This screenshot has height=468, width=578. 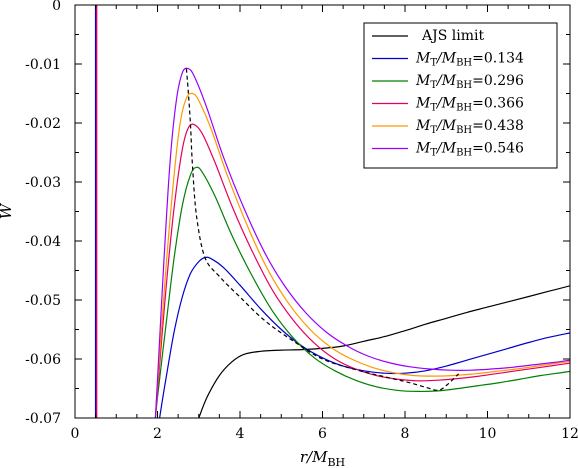 What do you see at coordinates (488, 434) in the screenshot?
I see `x-tick-label: 10` at bounding box center [488, 434].